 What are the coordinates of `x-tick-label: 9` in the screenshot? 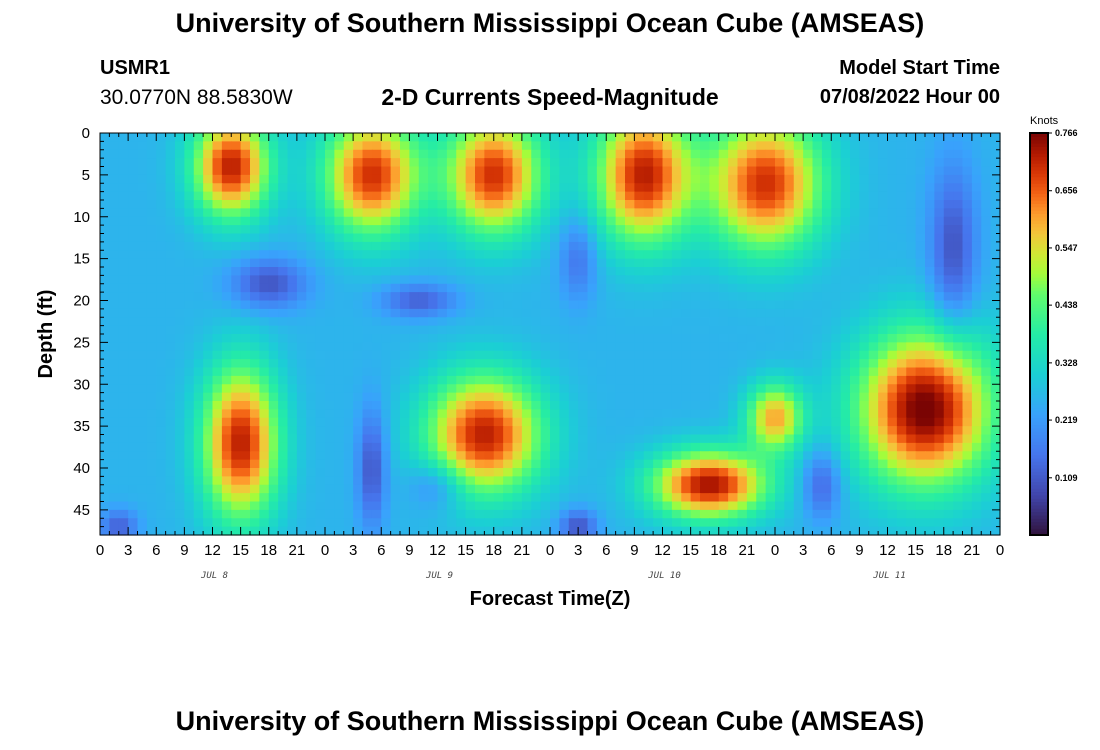 It's located at (184, 550).